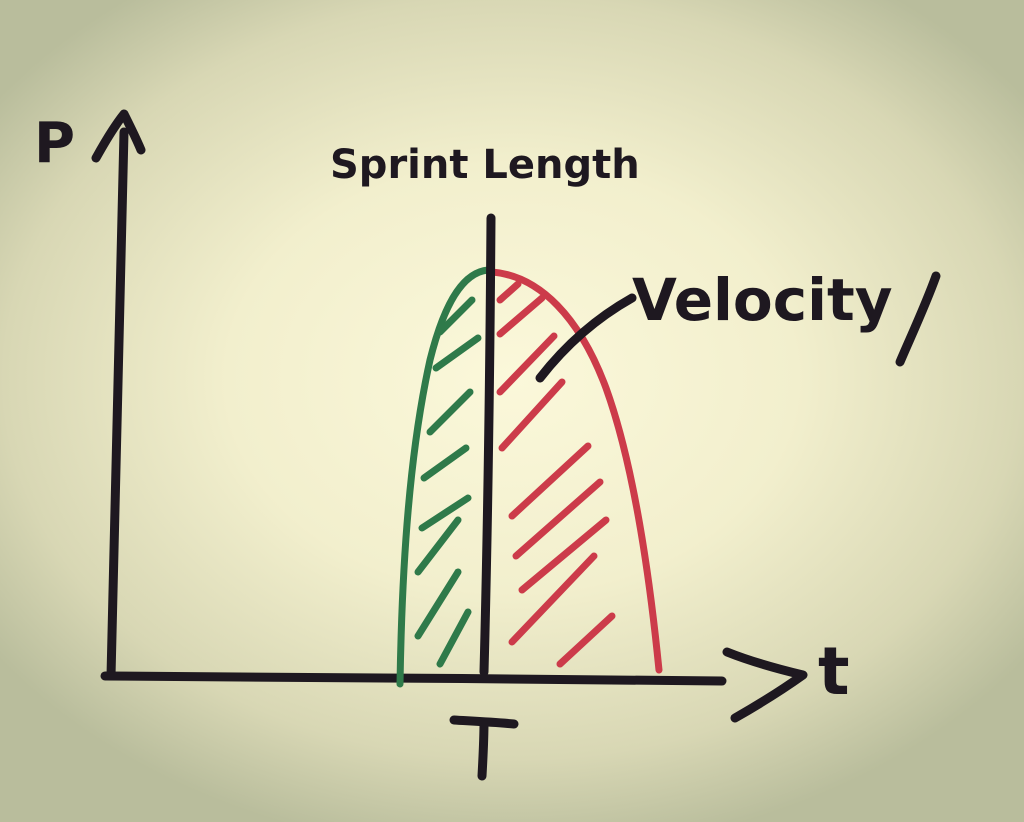  I want to click on pre-marker-region, so click(444, 477).